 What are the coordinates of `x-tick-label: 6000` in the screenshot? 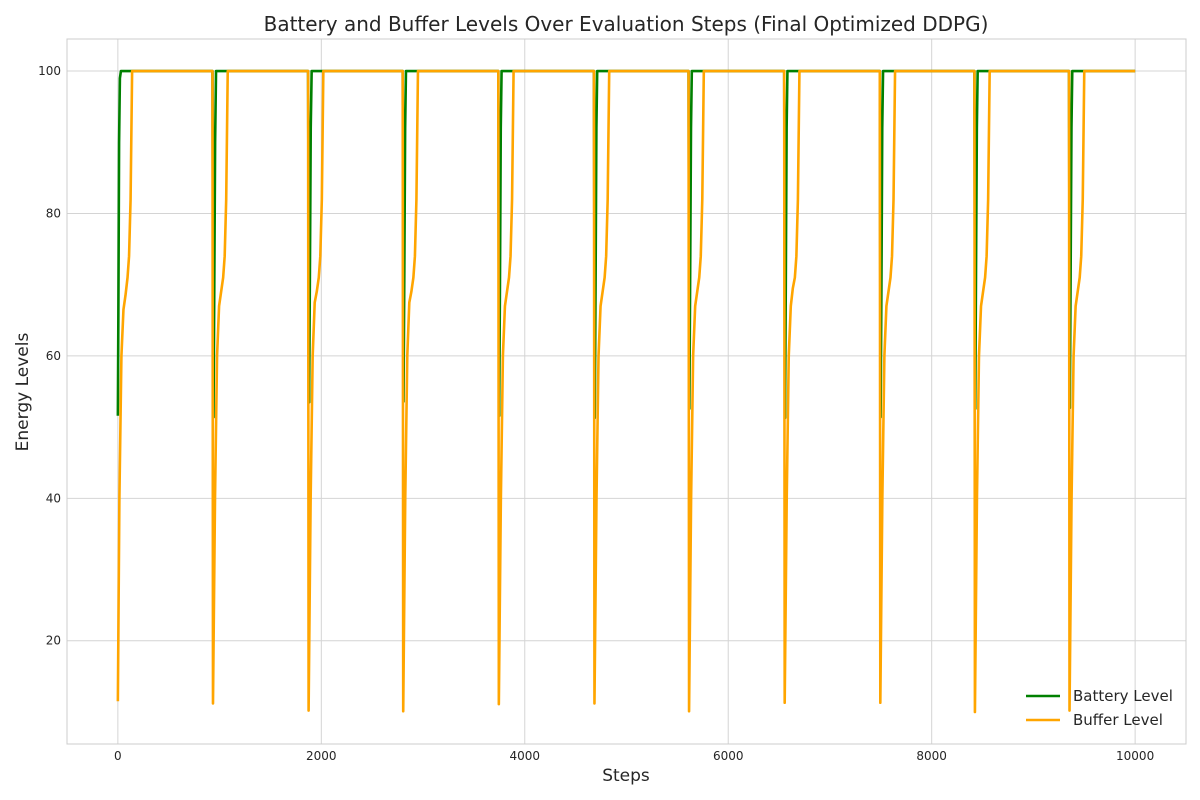 It's located at (728, 756).